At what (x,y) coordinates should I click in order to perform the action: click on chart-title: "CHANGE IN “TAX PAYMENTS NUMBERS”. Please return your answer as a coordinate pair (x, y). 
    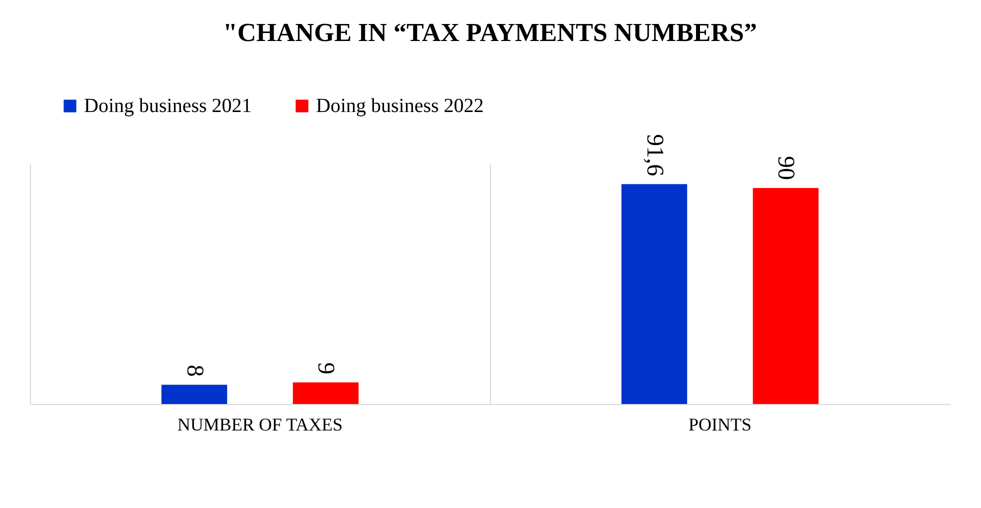
    Looking at the image, I should click on (490, 32).